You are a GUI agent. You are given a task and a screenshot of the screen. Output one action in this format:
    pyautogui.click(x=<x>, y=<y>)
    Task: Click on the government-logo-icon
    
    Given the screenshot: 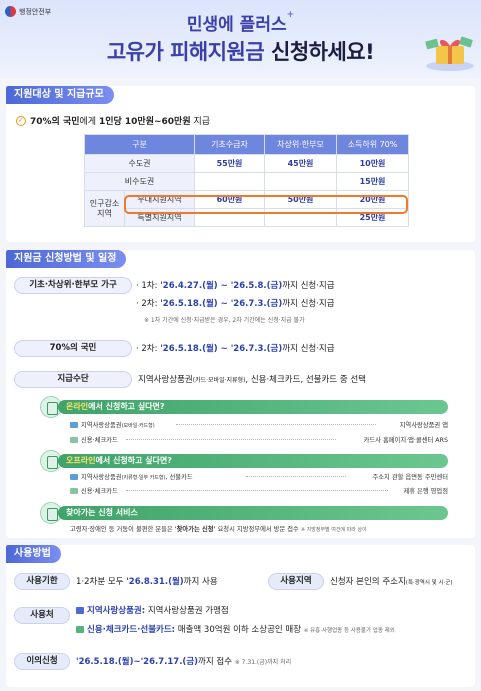 What is the action you would take?
    pyautogui.click(x=10, y=11)
    